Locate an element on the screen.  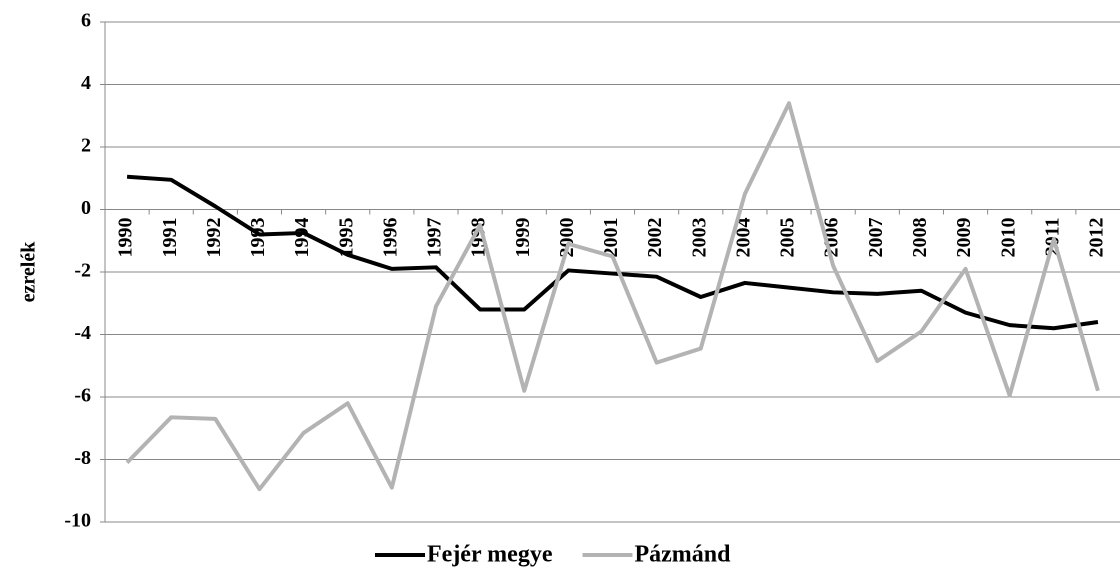
y-tick-label: 2 is located at coordinates (86, 146).